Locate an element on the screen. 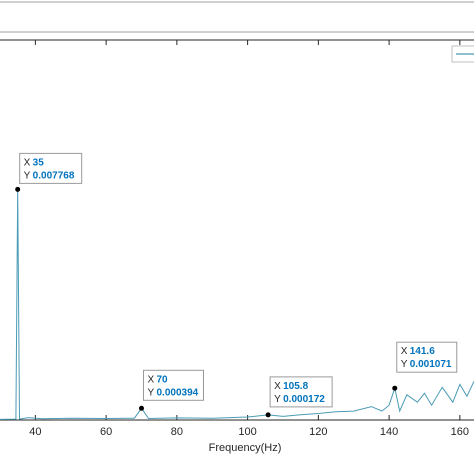  x-tick-label: 40 is located at coordinates (35, 432).